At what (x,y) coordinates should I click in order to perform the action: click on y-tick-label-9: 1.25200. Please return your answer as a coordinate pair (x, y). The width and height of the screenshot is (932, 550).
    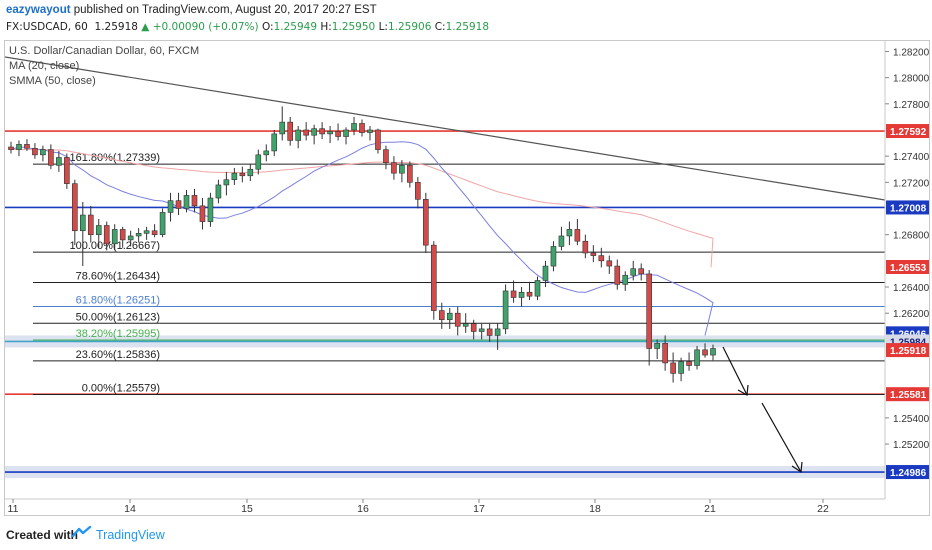
    Looking at the image, I should click on (911, 445).